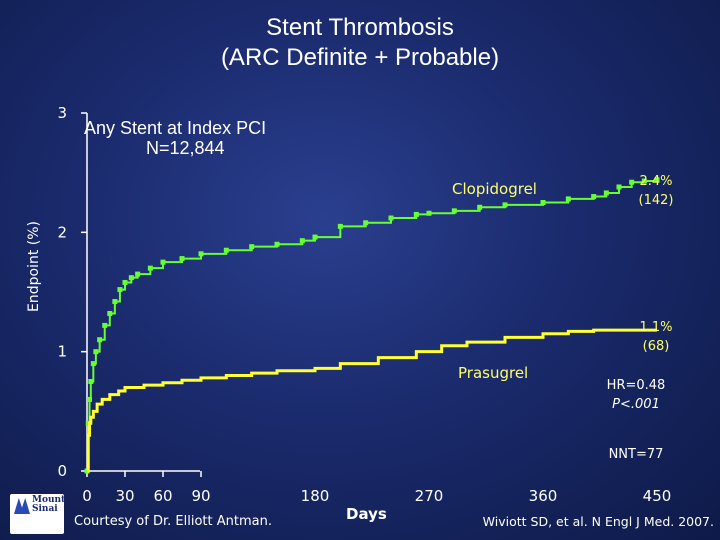 The image size is (720, 540). What do you see at coordinates (360, 27) in the screenshot?
I see `chart-title: Stent Thrombosis` at bounding box center [360, 27].